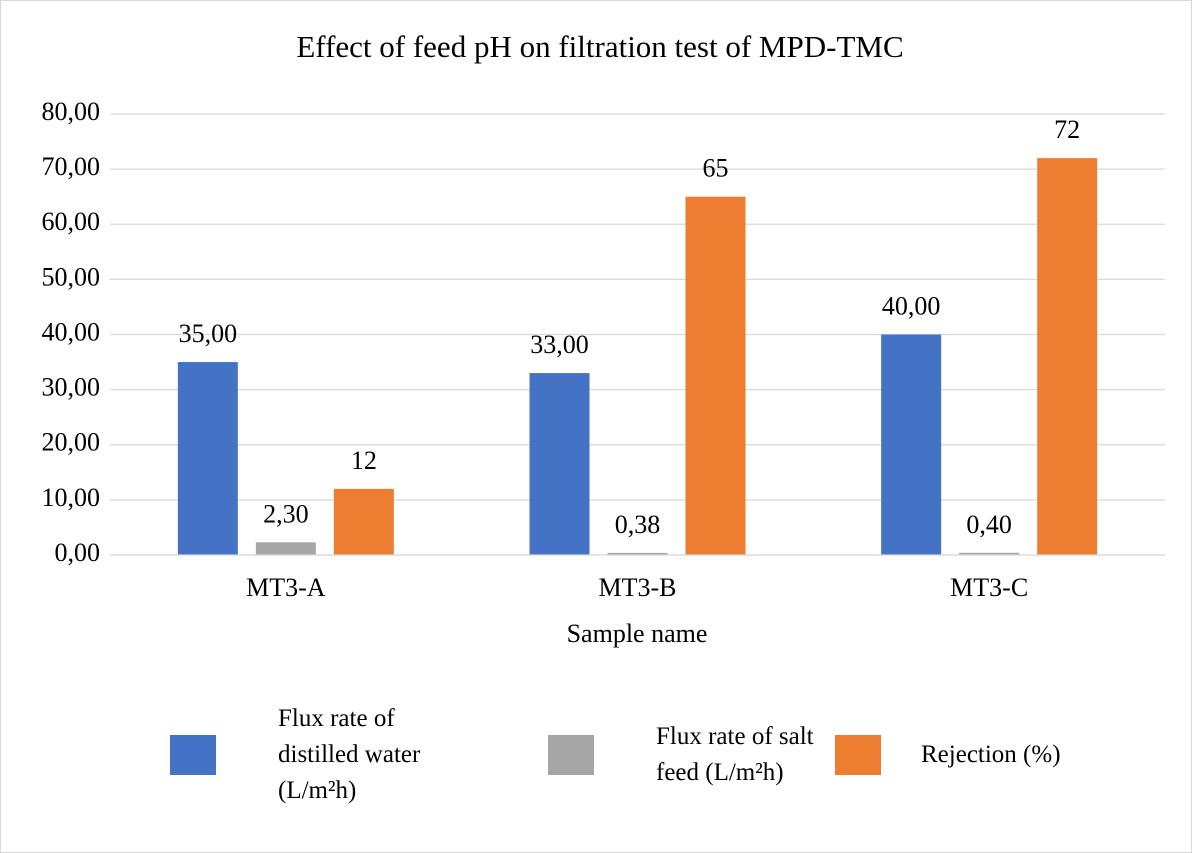  What do you see at coordinates (71, 331) in the screenshot?
I see `y-tick-label: 40,00` at bounding box center [71, 331].